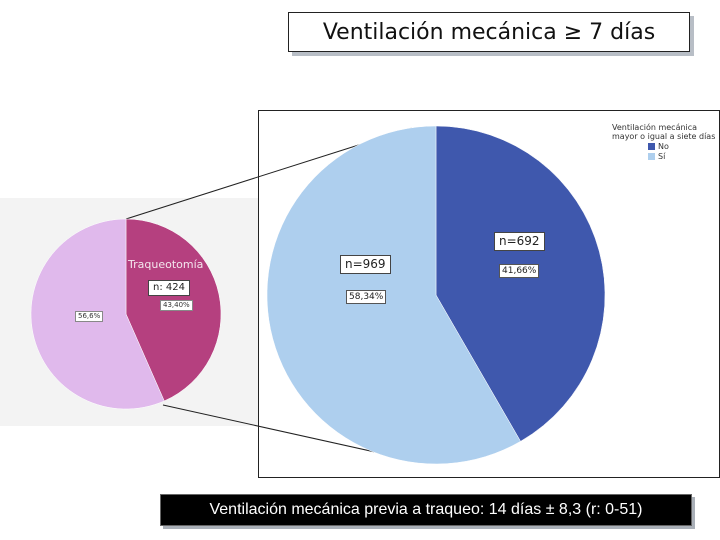 This screenshot has width=720, height=540. What do you see at coordinates (169, 288) in the screenshot?
I see `small-pie-n-label: n: 424` at bounding box center [169, 288].